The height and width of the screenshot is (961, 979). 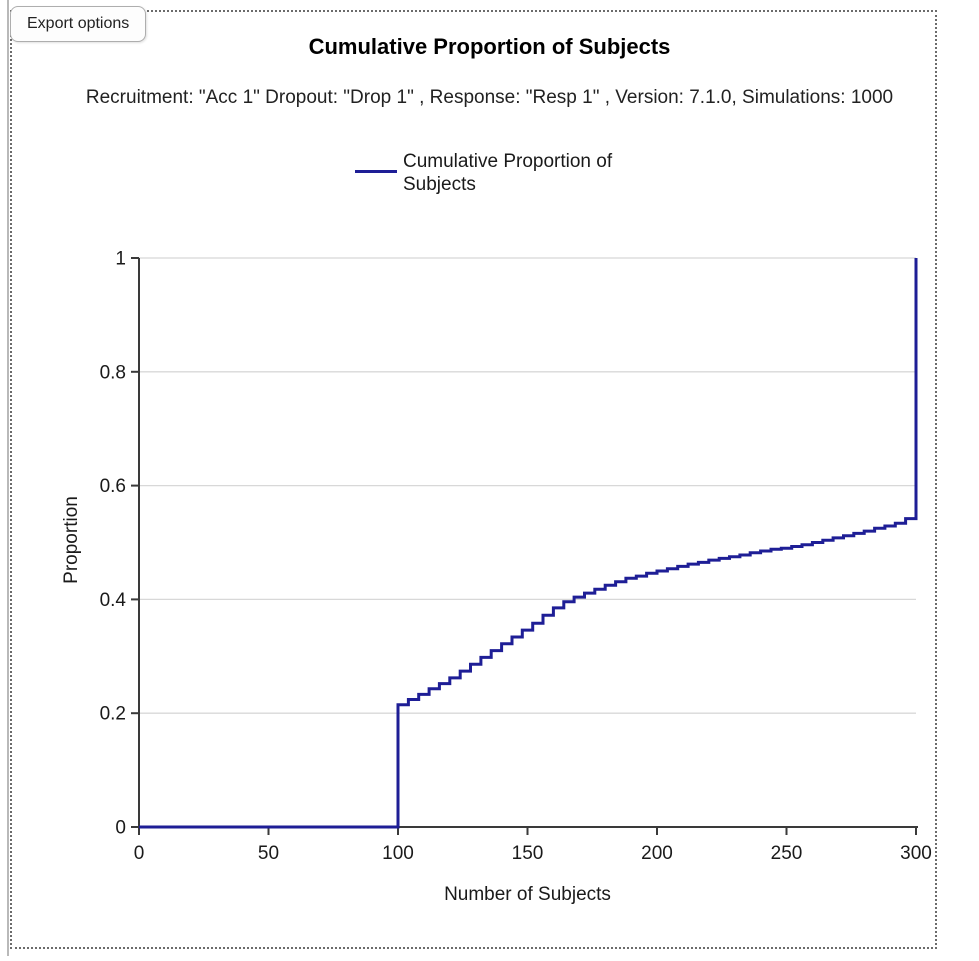 I want to click on chart-title: Cumulative Proportion of Subjects, so click(x=489, y=46).